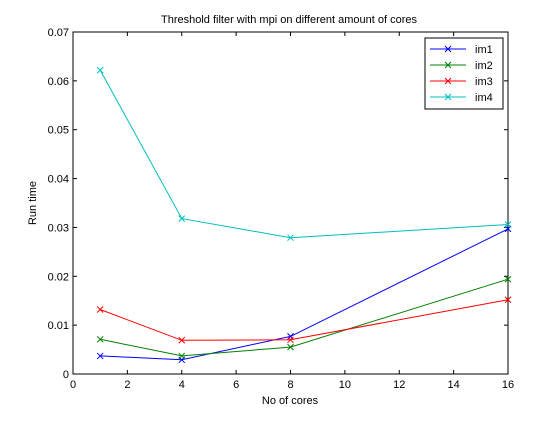 The height and width of the screenshot is (425, 560). I want to click on y-tick-label: 0.05, so click(58, 131).